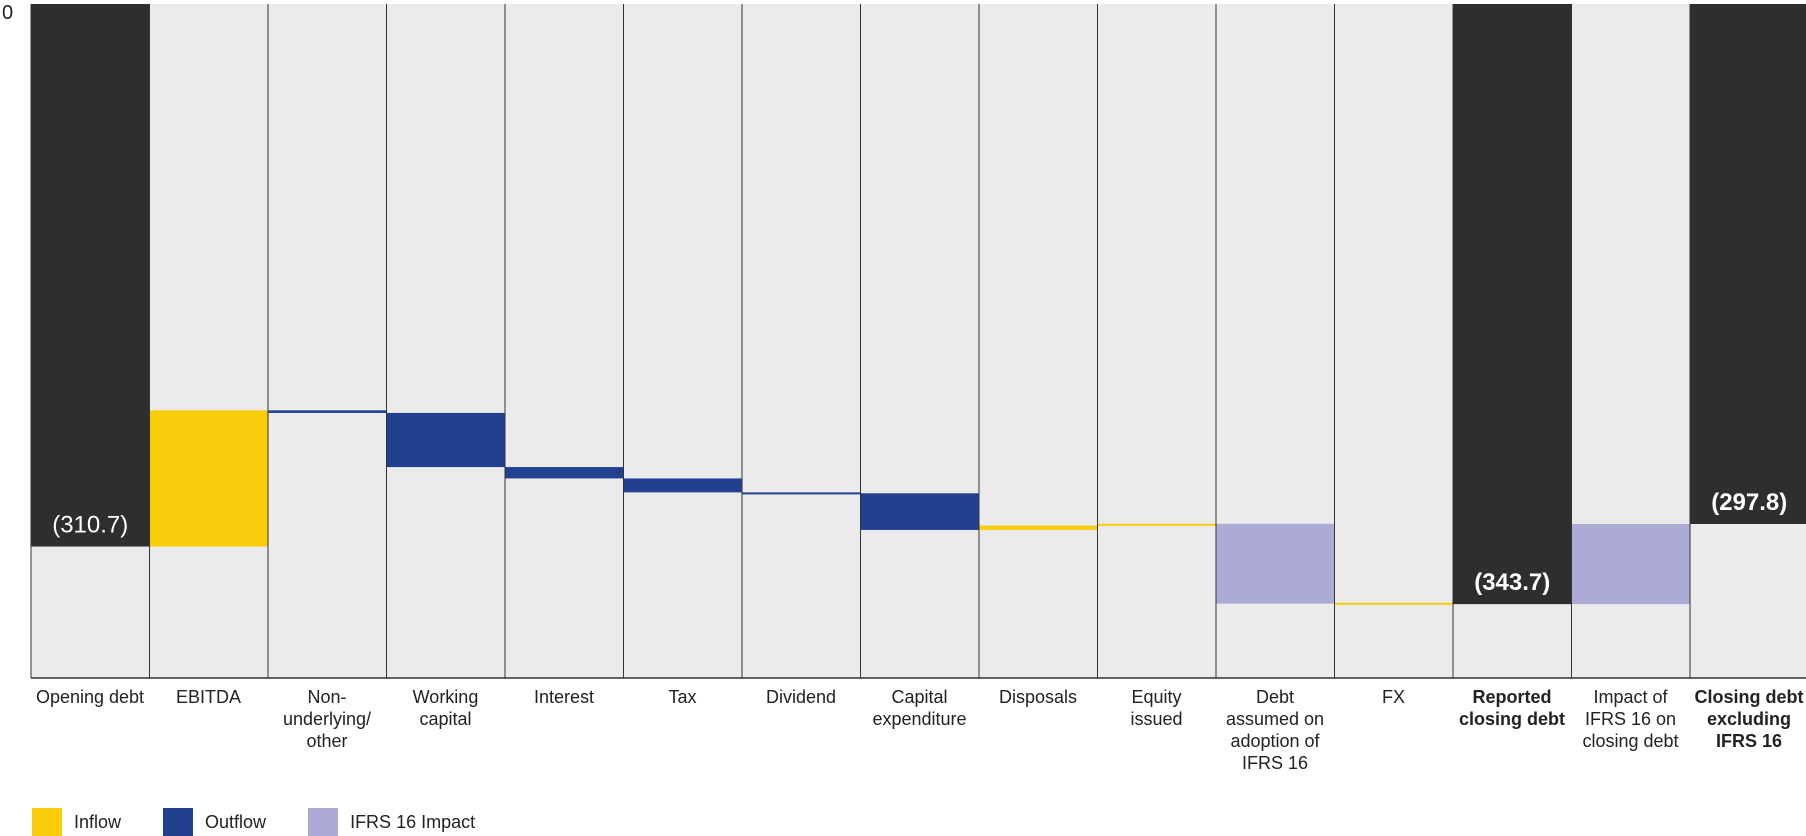  I want to click on bar-dividend, so click(801, 493).